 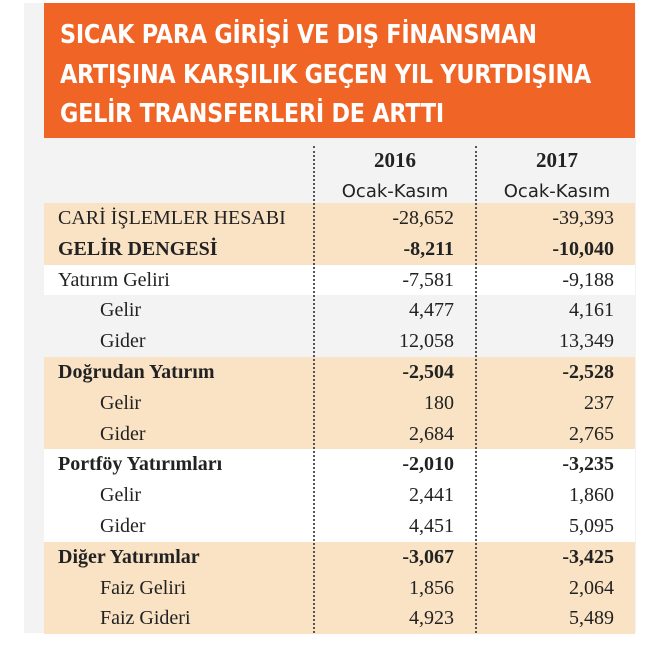 What do you see at coordinates (339, 619) in the screenshot?
I see `table-row: Faiz Gideri 4,923 5,489` at bounding box center [339, 619].